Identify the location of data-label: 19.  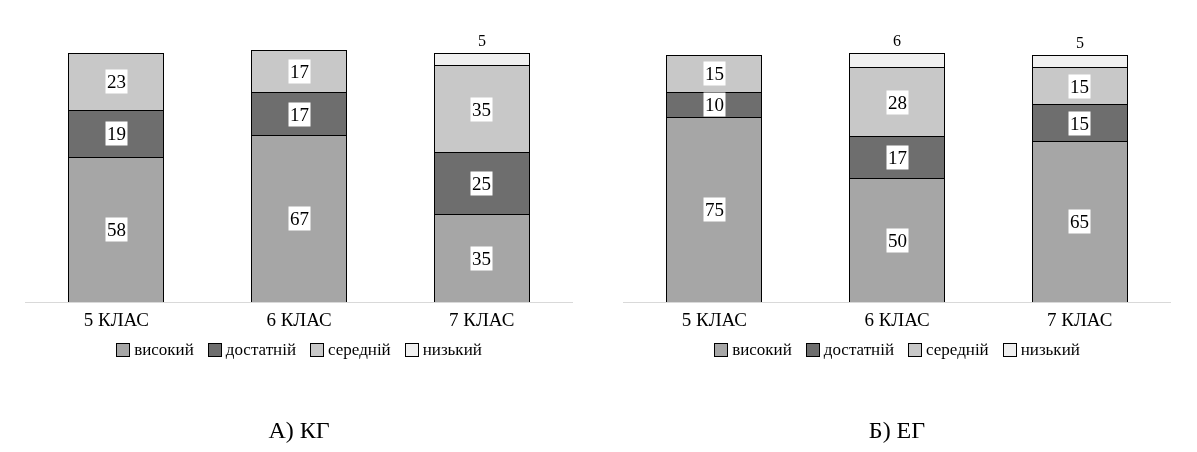
(116, 133).